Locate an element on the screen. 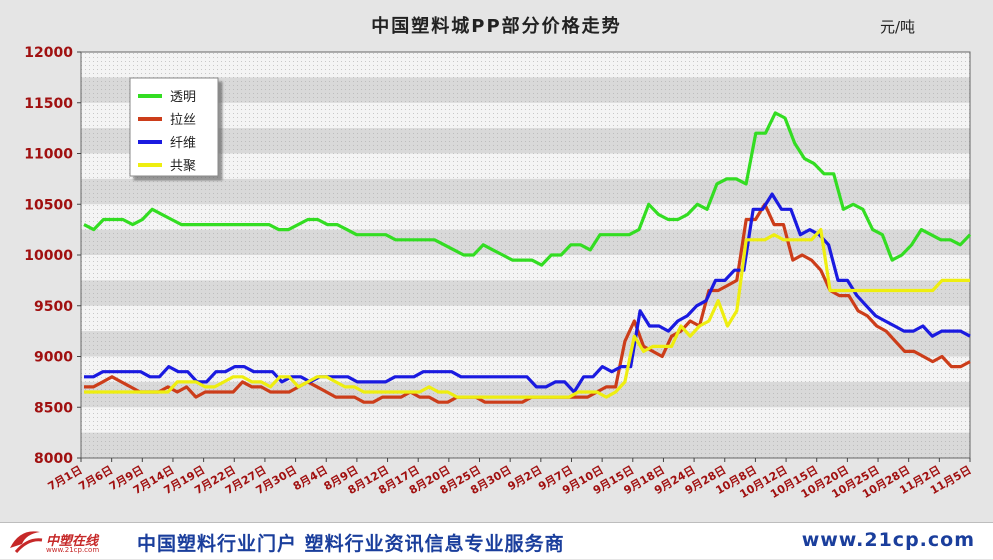 Image resolution: width=993 pixels, height=560 pixels. x-tick-label: 9月2日 is located at coordinates (525, 478).